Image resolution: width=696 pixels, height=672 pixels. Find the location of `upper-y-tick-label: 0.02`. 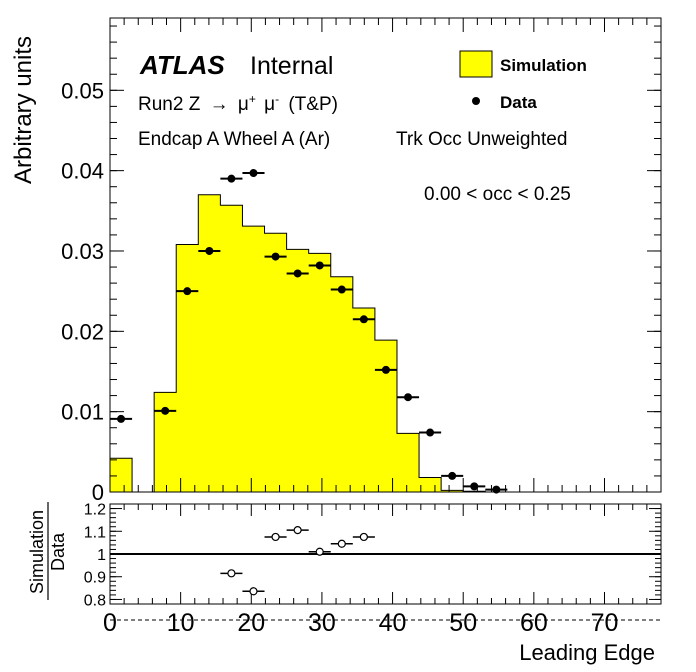

upper-y-tick-label: 0.02 is located at coordinates (82, 331).